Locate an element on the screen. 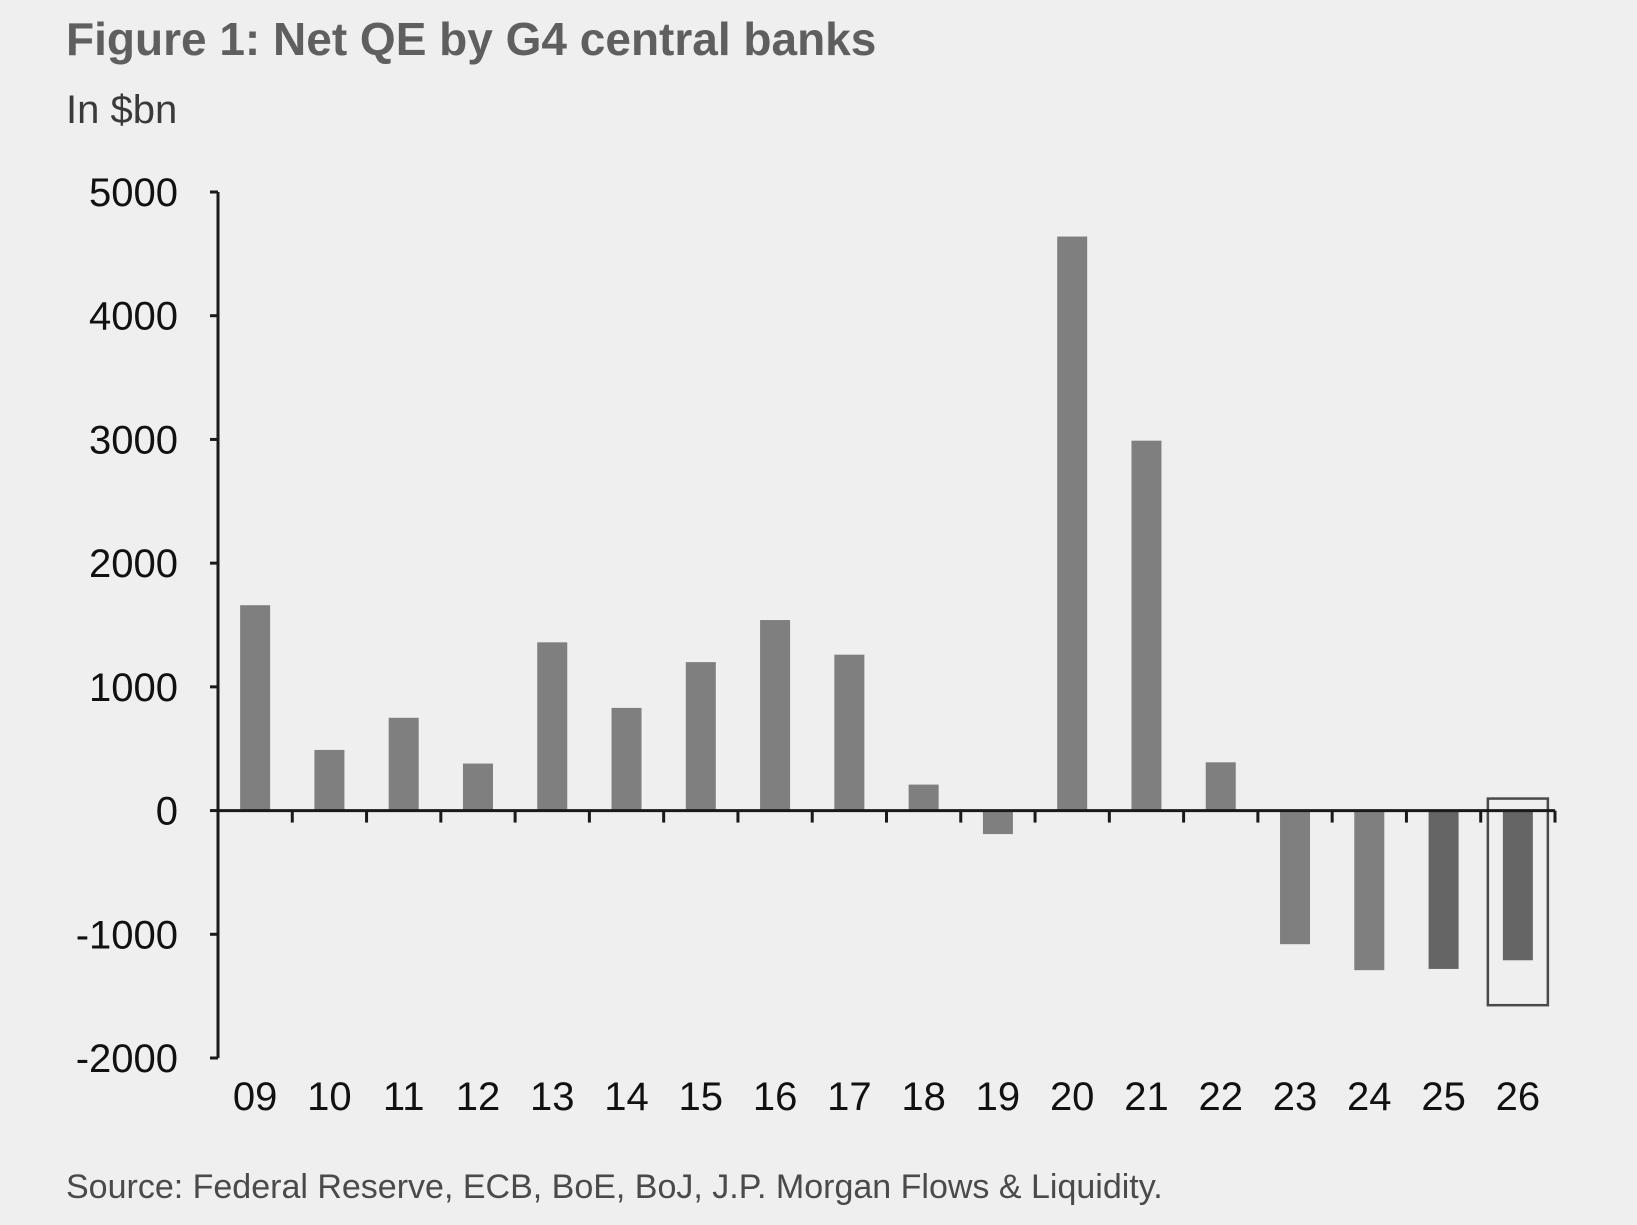  y-axis-ticks: -2000 -1000 0 1000 2000 3000 4000 5000 is located at coordinates (147, 626).